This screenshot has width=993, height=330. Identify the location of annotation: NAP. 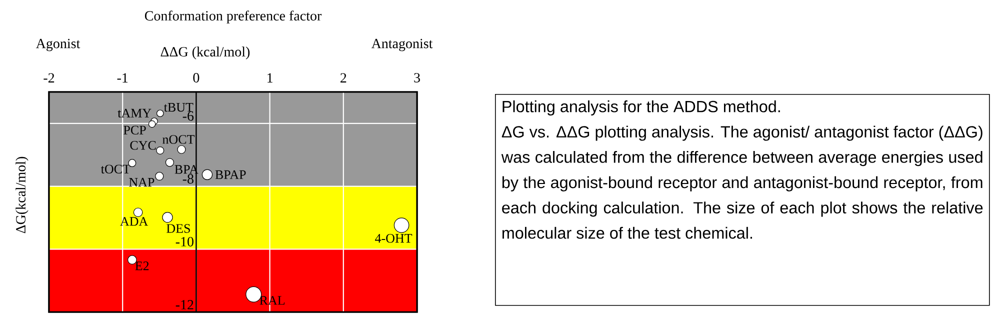
(141, 182).